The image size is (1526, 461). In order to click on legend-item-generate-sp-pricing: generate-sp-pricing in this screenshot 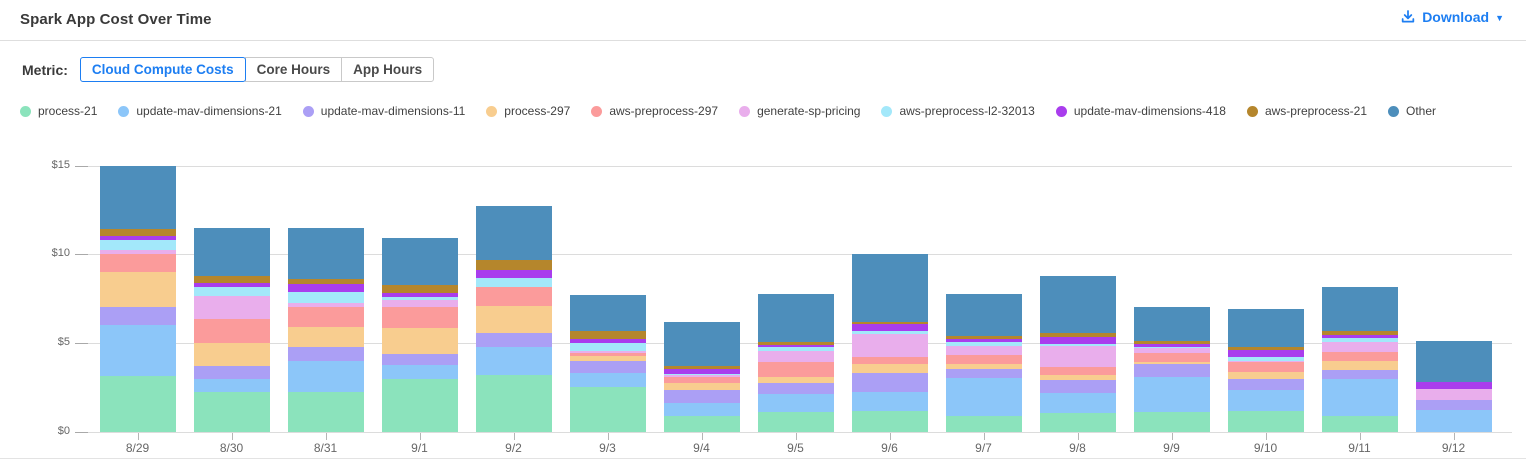, I will do `click(799, 111)`.